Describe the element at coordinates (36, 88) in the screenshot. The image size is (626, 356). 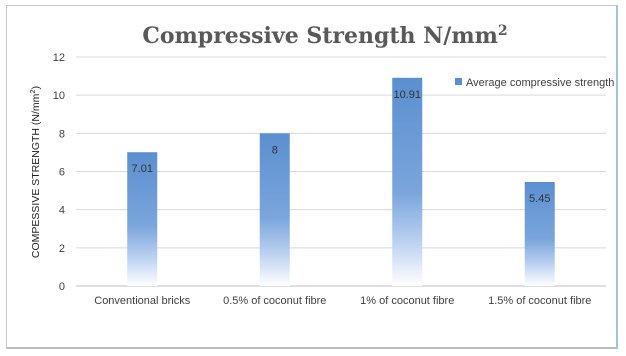
I see `y-axis-label-suffix: )` at that location.